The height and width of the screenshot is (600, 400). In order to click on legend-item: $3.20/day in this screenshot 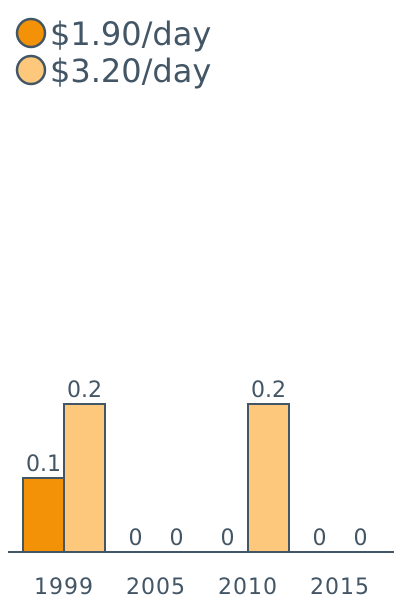, I will do `click(113, 71)`.